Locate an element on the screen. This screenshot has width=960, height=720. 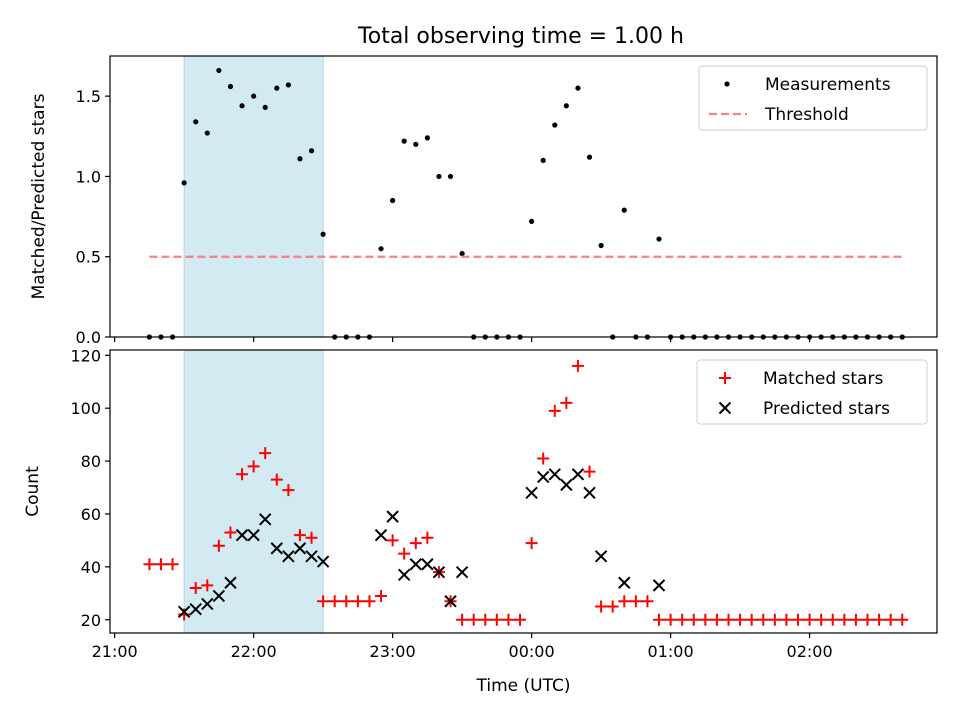
x-tick-label: 23:00 is located at coordinates (393, 651).